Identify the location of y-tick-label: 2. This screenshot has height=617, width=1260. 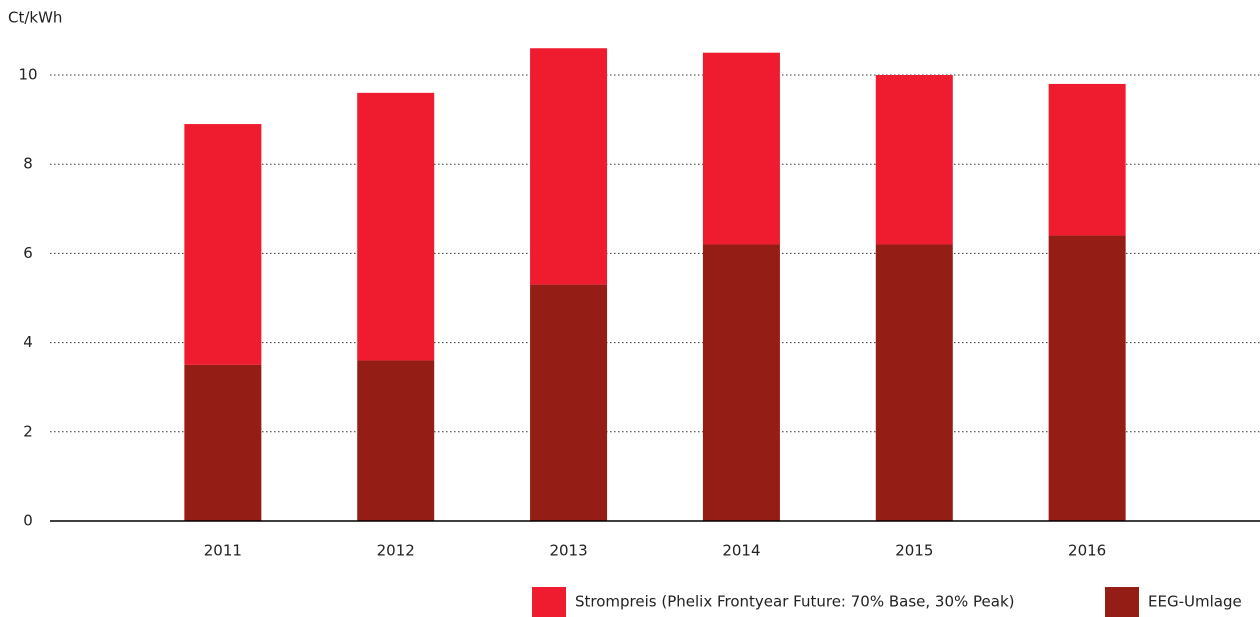
(28, 431).